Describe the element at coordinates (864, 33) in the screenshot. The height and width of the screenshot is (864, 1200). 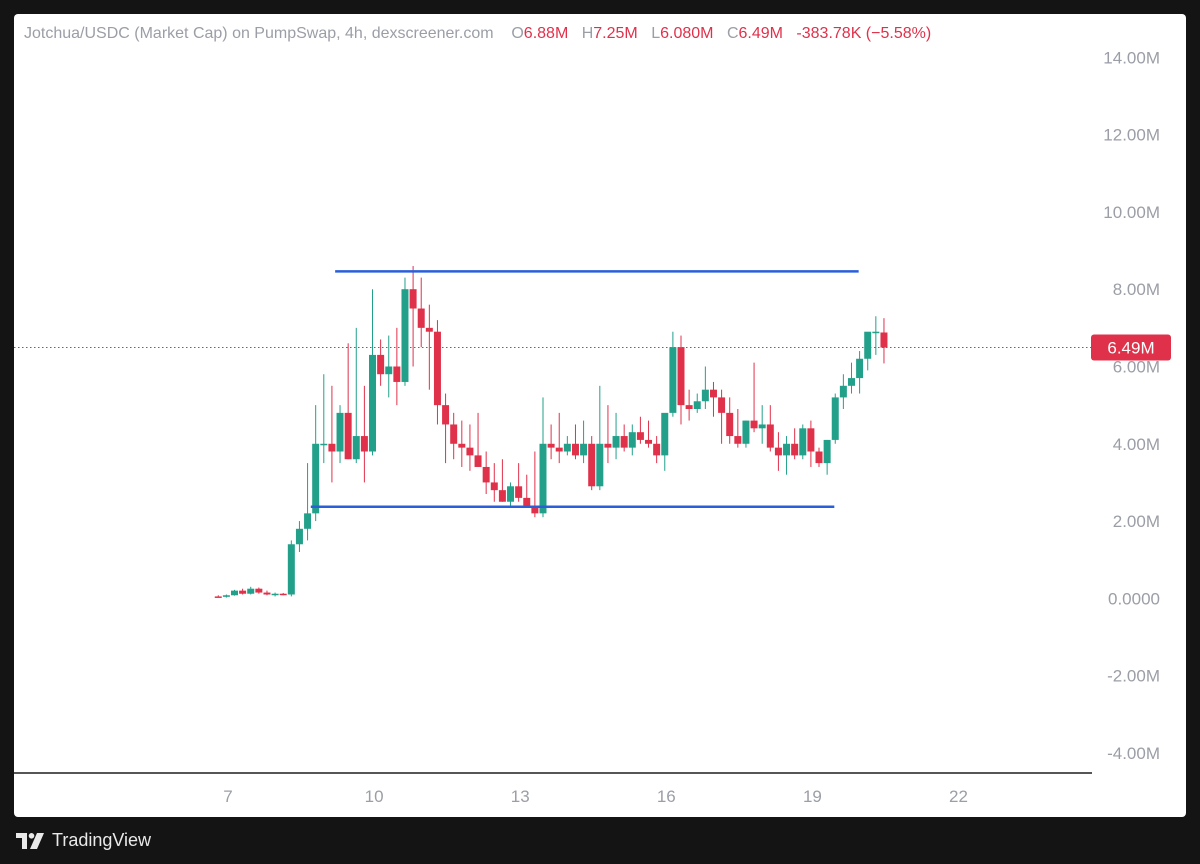
I see `change-value: -383.78K (−5.58%)` at that location.